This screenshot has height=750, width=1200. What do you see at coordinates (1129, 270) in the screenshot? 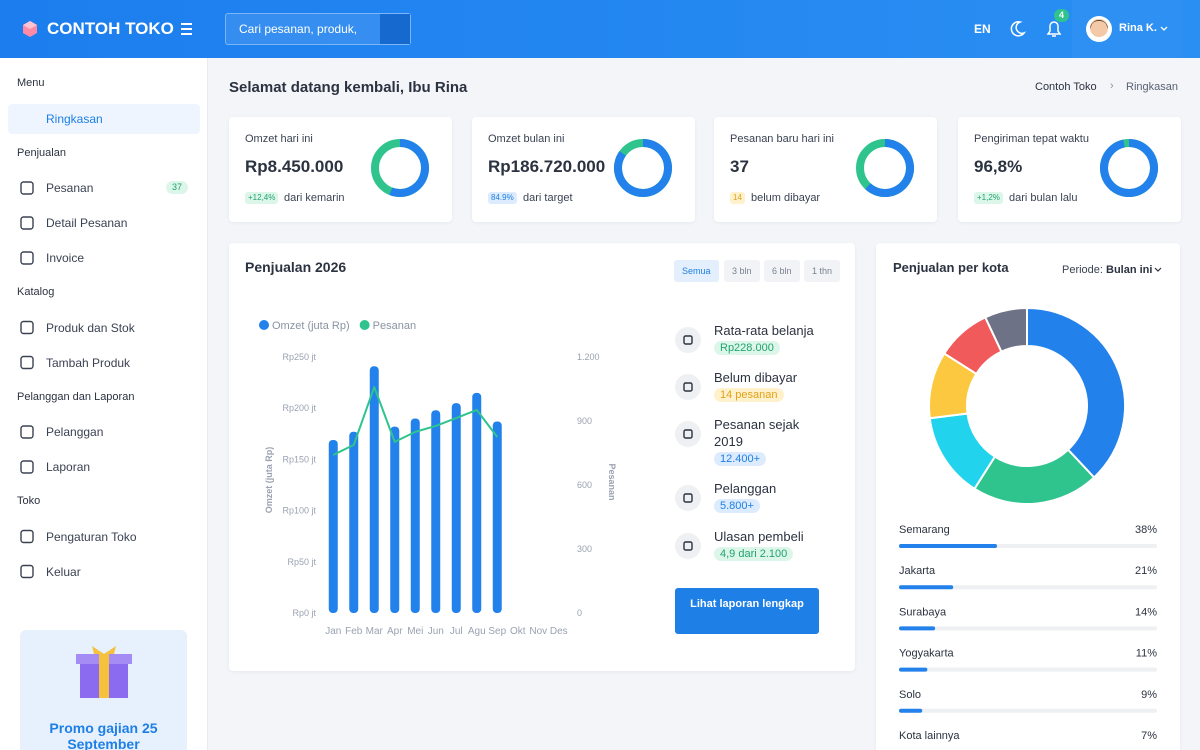
I see `period-value: Bulan ini` at bounding box center [1129, 270].